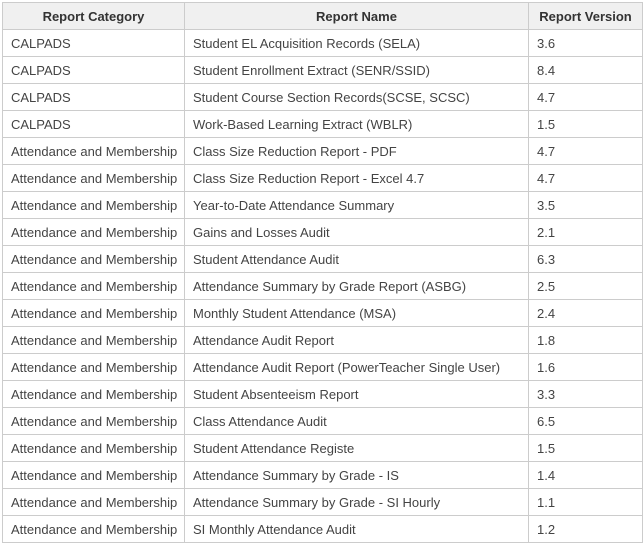 Image resolution: width=644 pixels, height=546 pixels. What do you see at coordinates (585, 286) in the screenshot?
I see `cell-version: 2.5` at bounding box center [585, 286].